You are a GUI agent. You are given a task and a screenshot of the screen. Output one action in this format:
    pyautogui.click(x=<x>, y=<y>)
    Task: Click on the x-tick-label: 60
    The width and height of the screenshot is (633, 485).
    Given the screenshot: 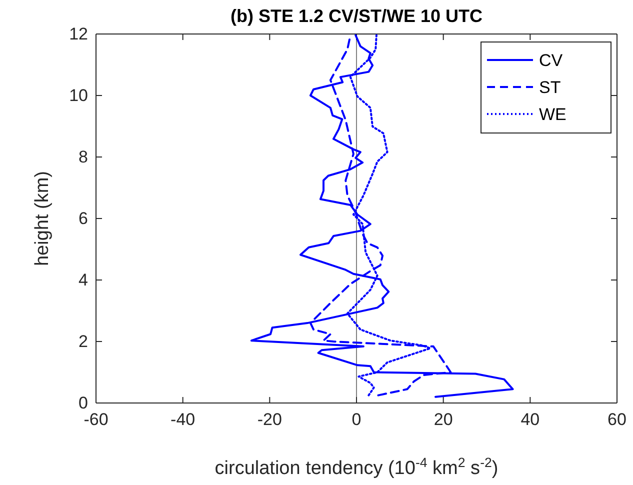 What is the action you would take?
    pyautogui.click(x=617, y=420)
    